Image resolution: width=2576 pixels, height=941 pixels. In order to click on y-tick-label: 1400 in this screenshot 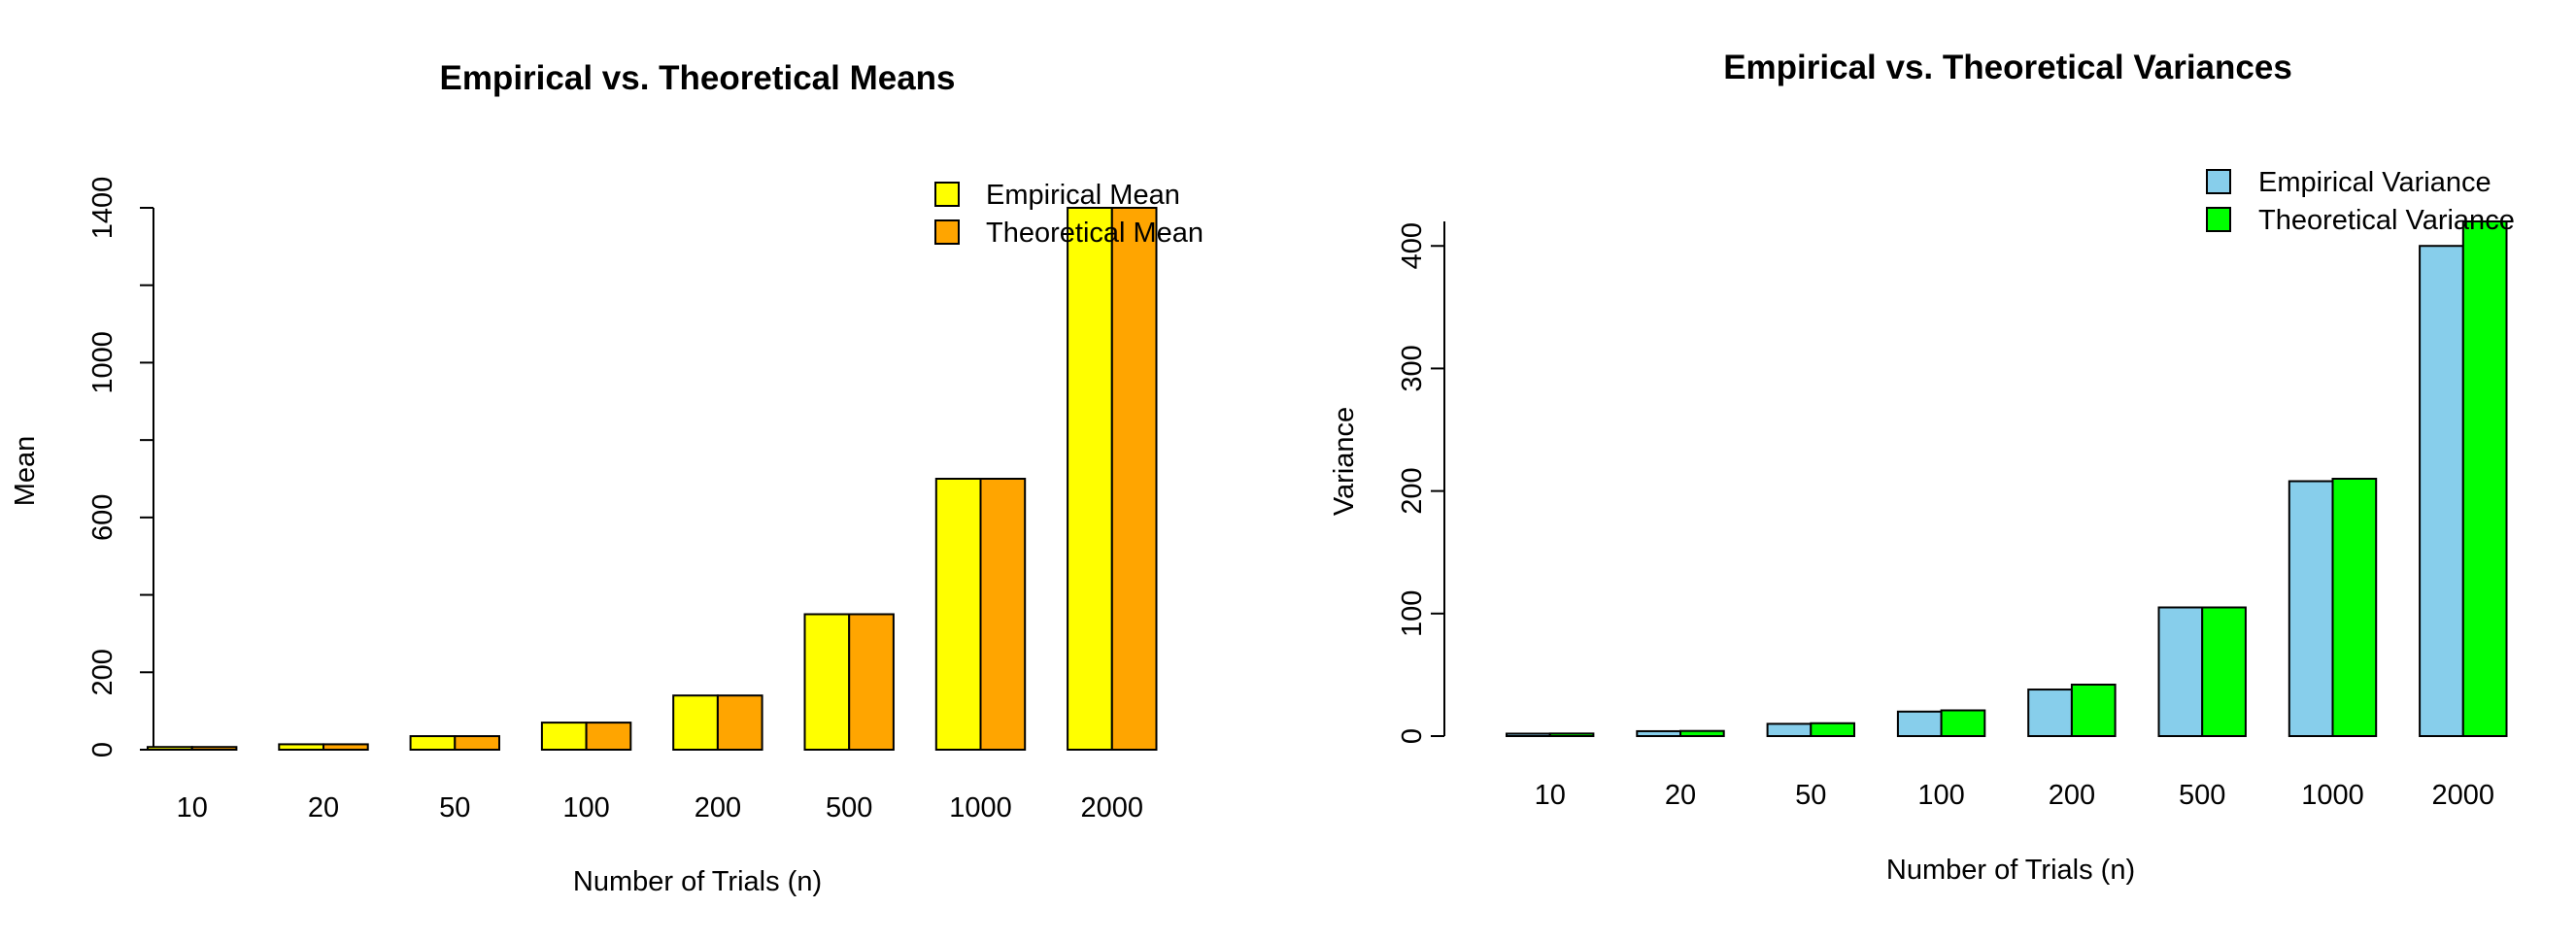, I will do `click(103, 208)`.